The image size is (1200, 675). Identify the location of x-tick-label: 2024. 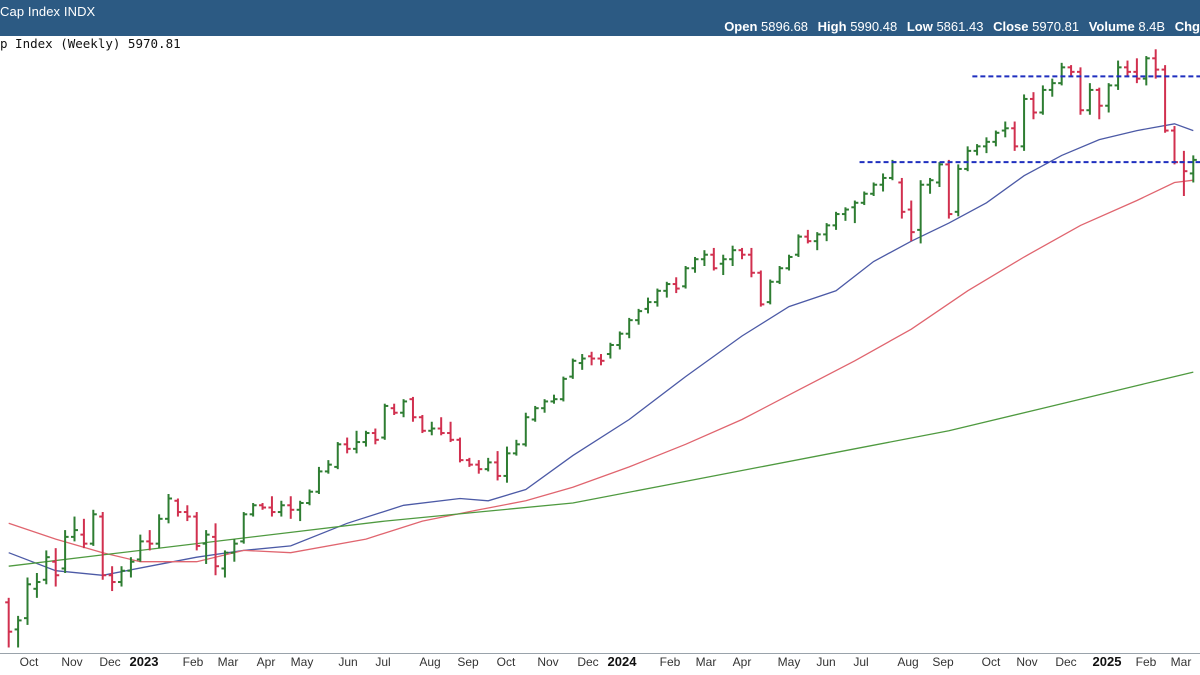
(623, 661).